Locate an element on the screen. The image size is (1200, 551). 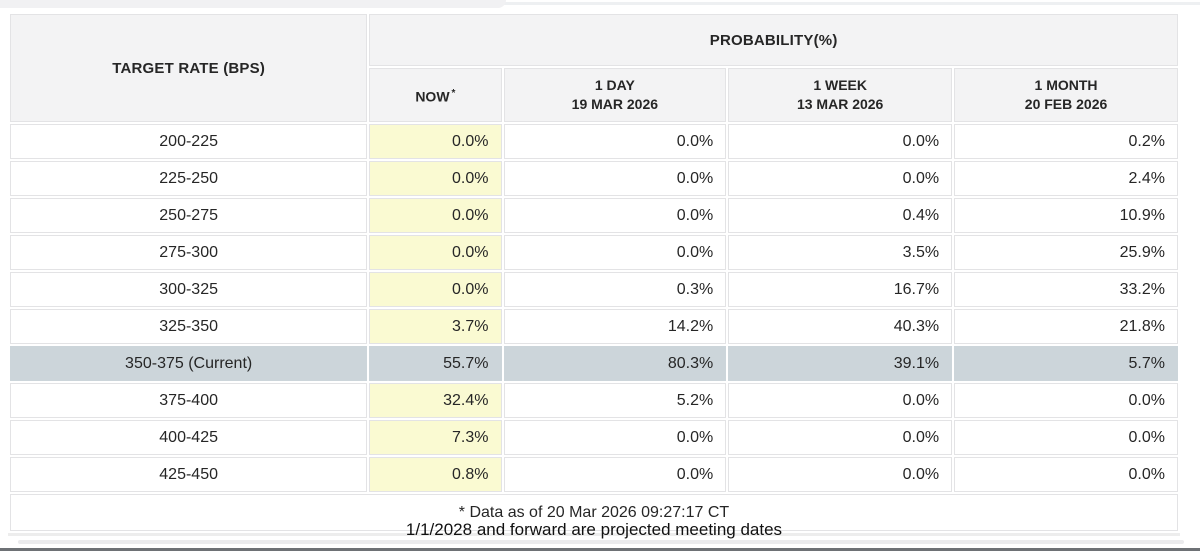
table-row: 225-250 0.0% 0.0% 0.0% 2.4% is located at coordinates (594, 178).